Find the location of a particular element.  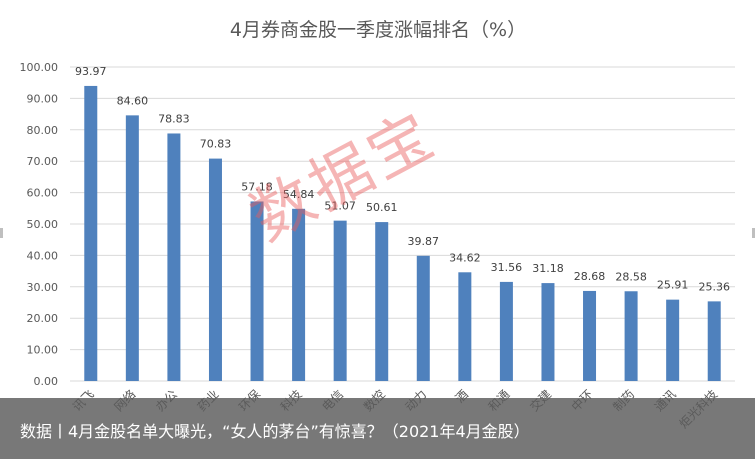

y-tick-label: 10.00 is located at coordinates (43, 350).